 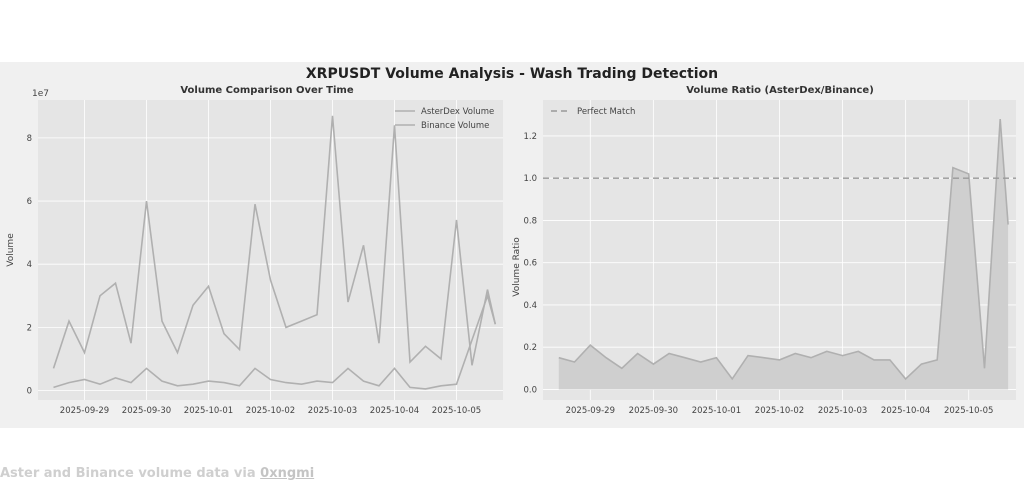 What do you see at coordinates (29, 328) in the screenshot?
I see `y-tick-label: 2` at bounding box center [29, 328].